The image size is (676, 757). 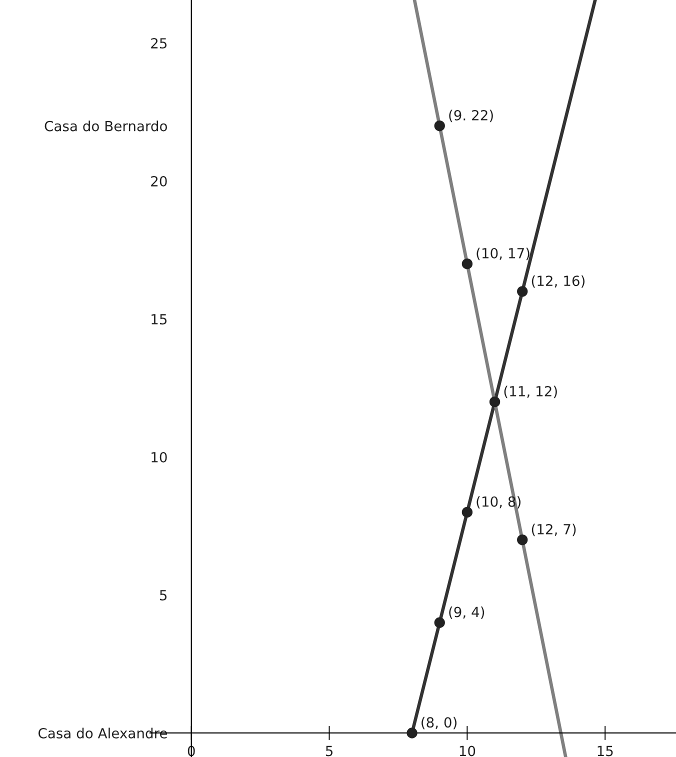 I want to click on data-label: (9. 22), so click(x=471, y=116).